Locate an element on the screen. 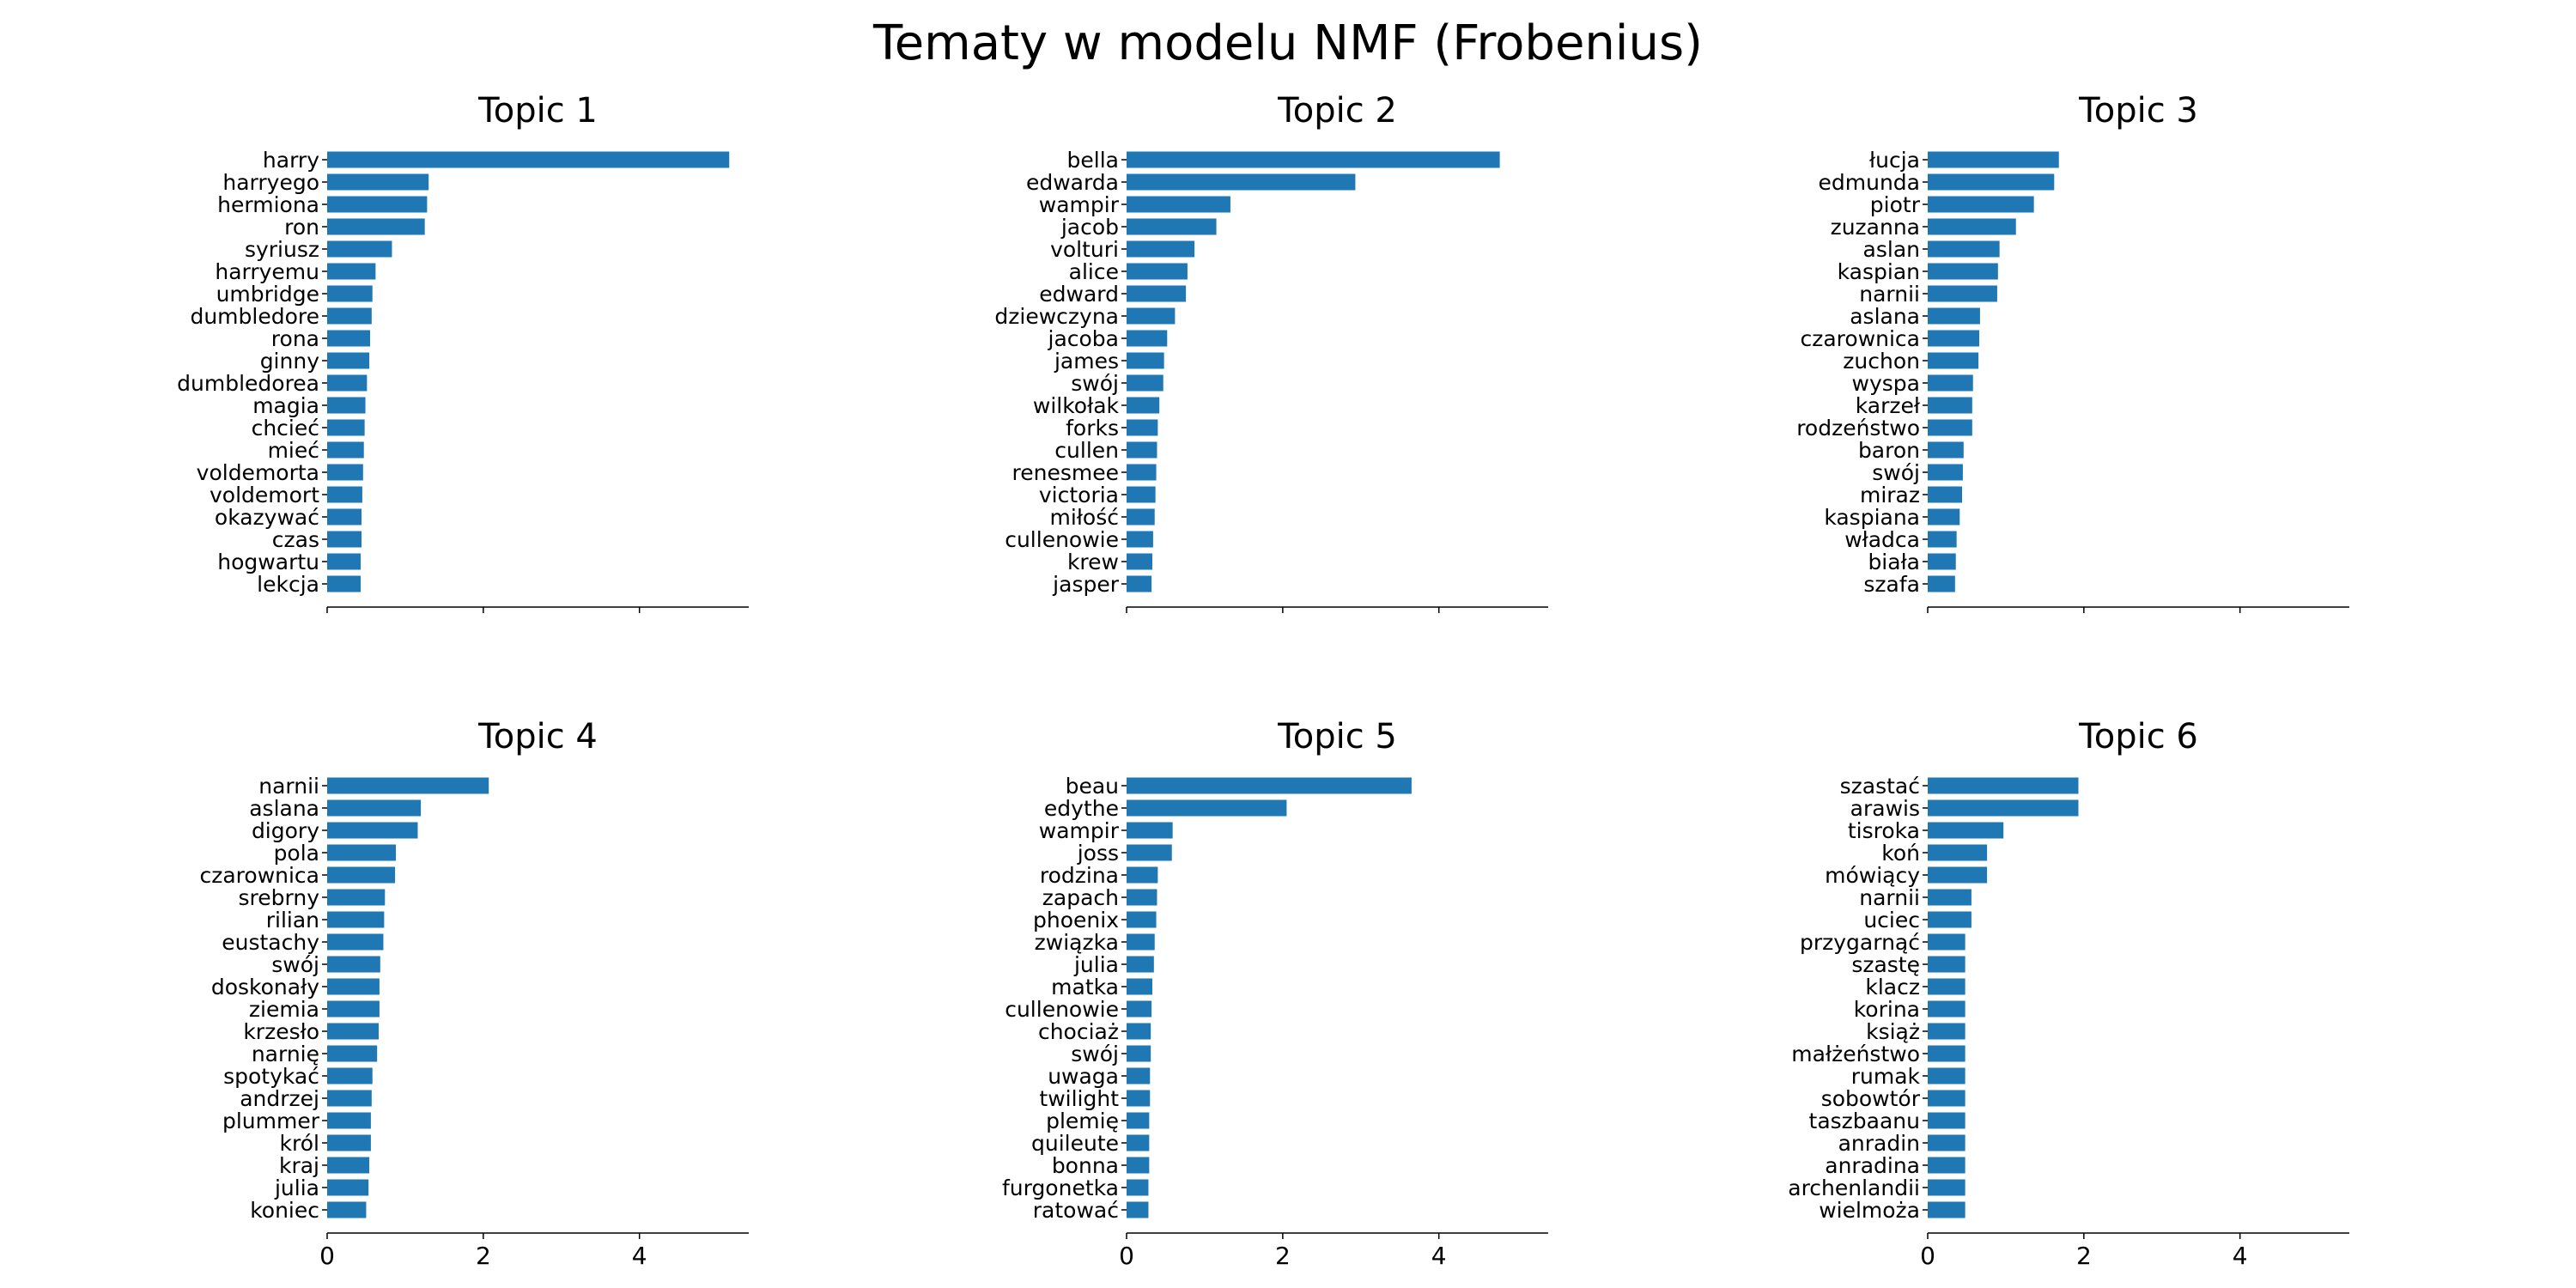  category-label: koniec is located at coordinates (284, 1210).